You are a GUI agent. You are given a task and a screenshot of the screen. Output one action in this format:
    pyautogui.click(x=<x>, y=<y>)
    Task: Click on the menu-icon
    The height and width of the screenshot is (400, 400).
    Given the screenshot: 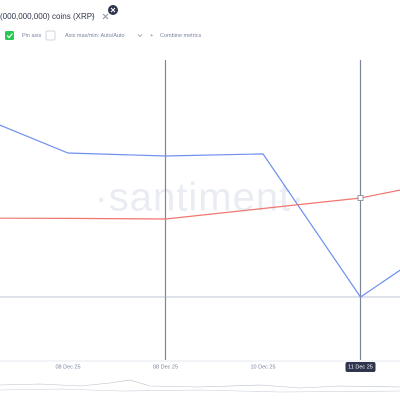 What is the action you would take?
    pyautogui.click(x=93, y=16)
    